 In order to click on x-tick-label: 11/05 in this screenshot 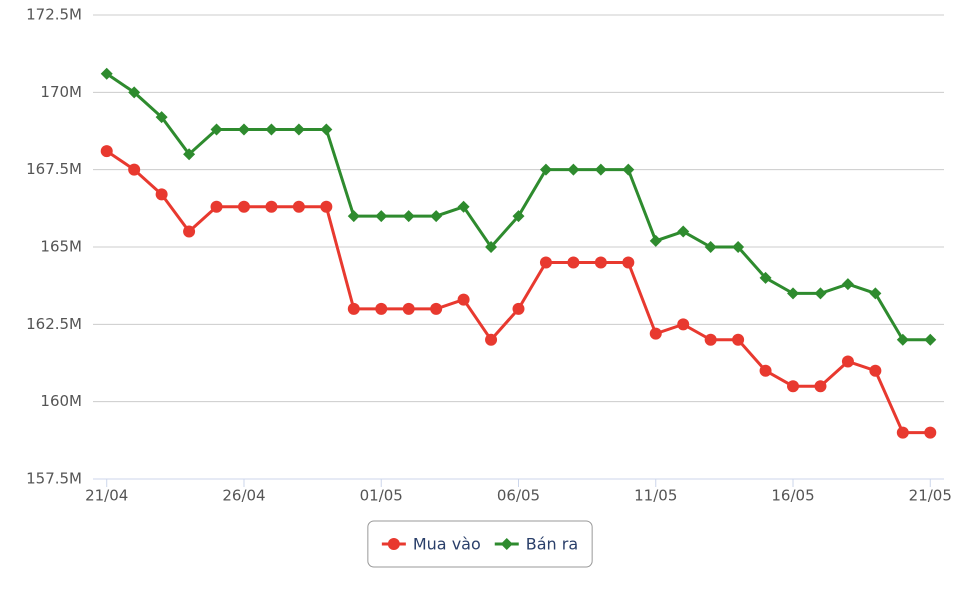, I will do `click(655, 496)`.